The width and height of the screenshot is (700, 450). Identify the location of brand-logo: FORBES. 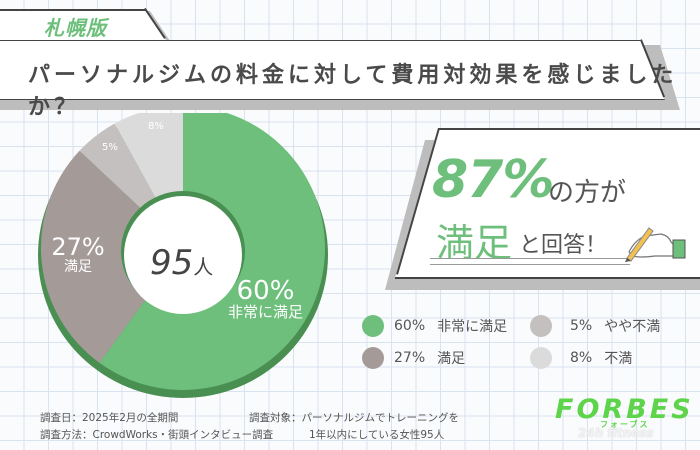
(624, 409).